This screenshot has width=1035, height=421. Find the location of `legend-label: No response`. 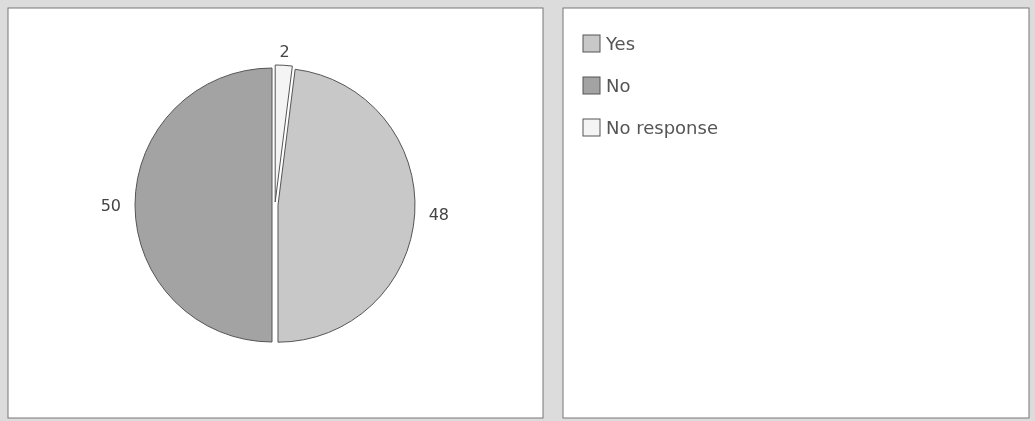

legend-label: No response is located at coordinates (662, 128).